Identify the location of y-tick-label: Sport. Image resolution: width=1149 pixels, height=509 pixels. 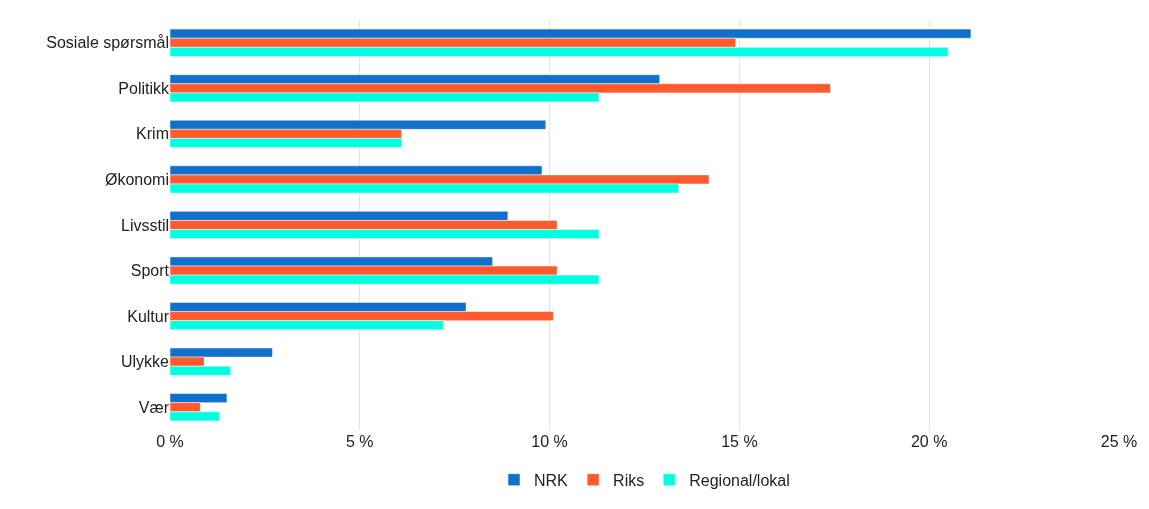
(150, 271).